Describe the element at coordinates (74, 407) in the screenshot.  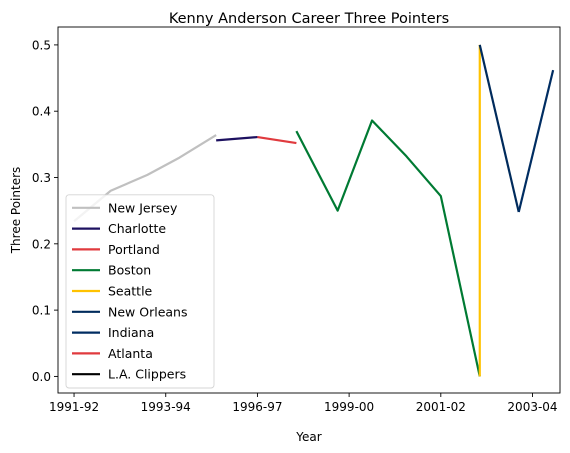
I see `x-tick-label-0: 1991-92` at that location.